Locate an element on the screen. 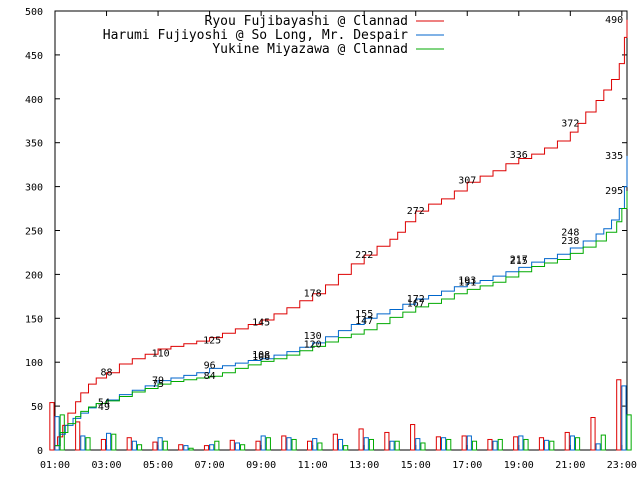  x-tick-label: 09:00 is located at coordinates (261, 465).